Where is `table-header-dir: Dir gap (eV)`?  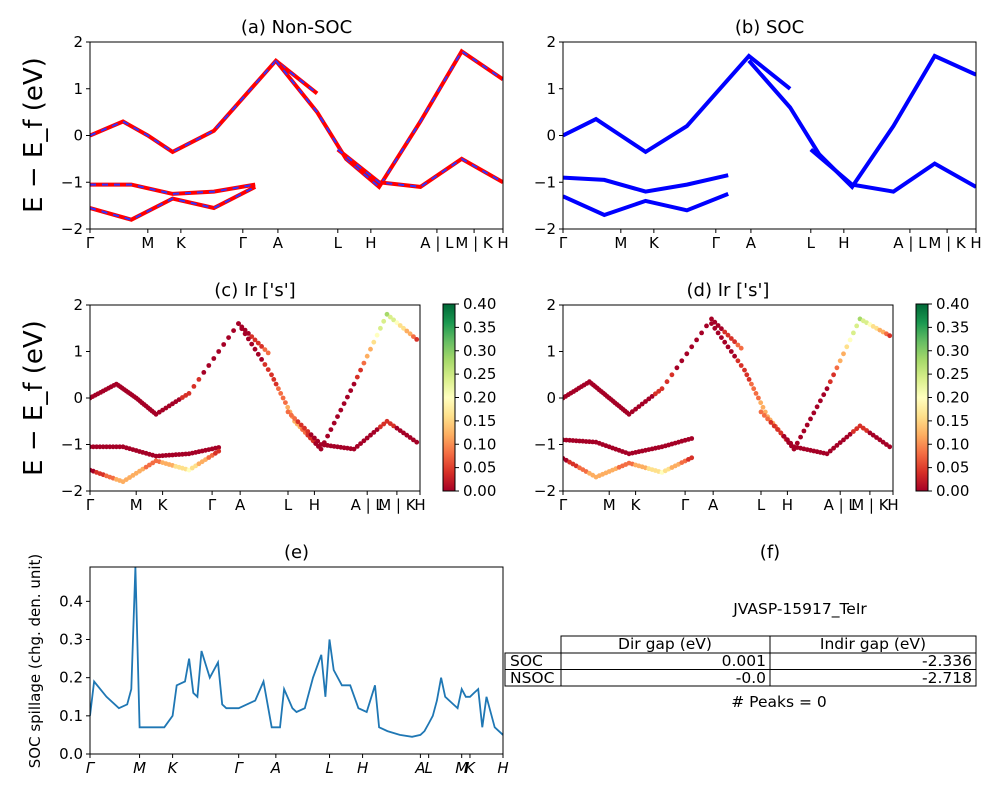 table-header-dir: Dir gap (eV) is located at coordinates (665, 644).